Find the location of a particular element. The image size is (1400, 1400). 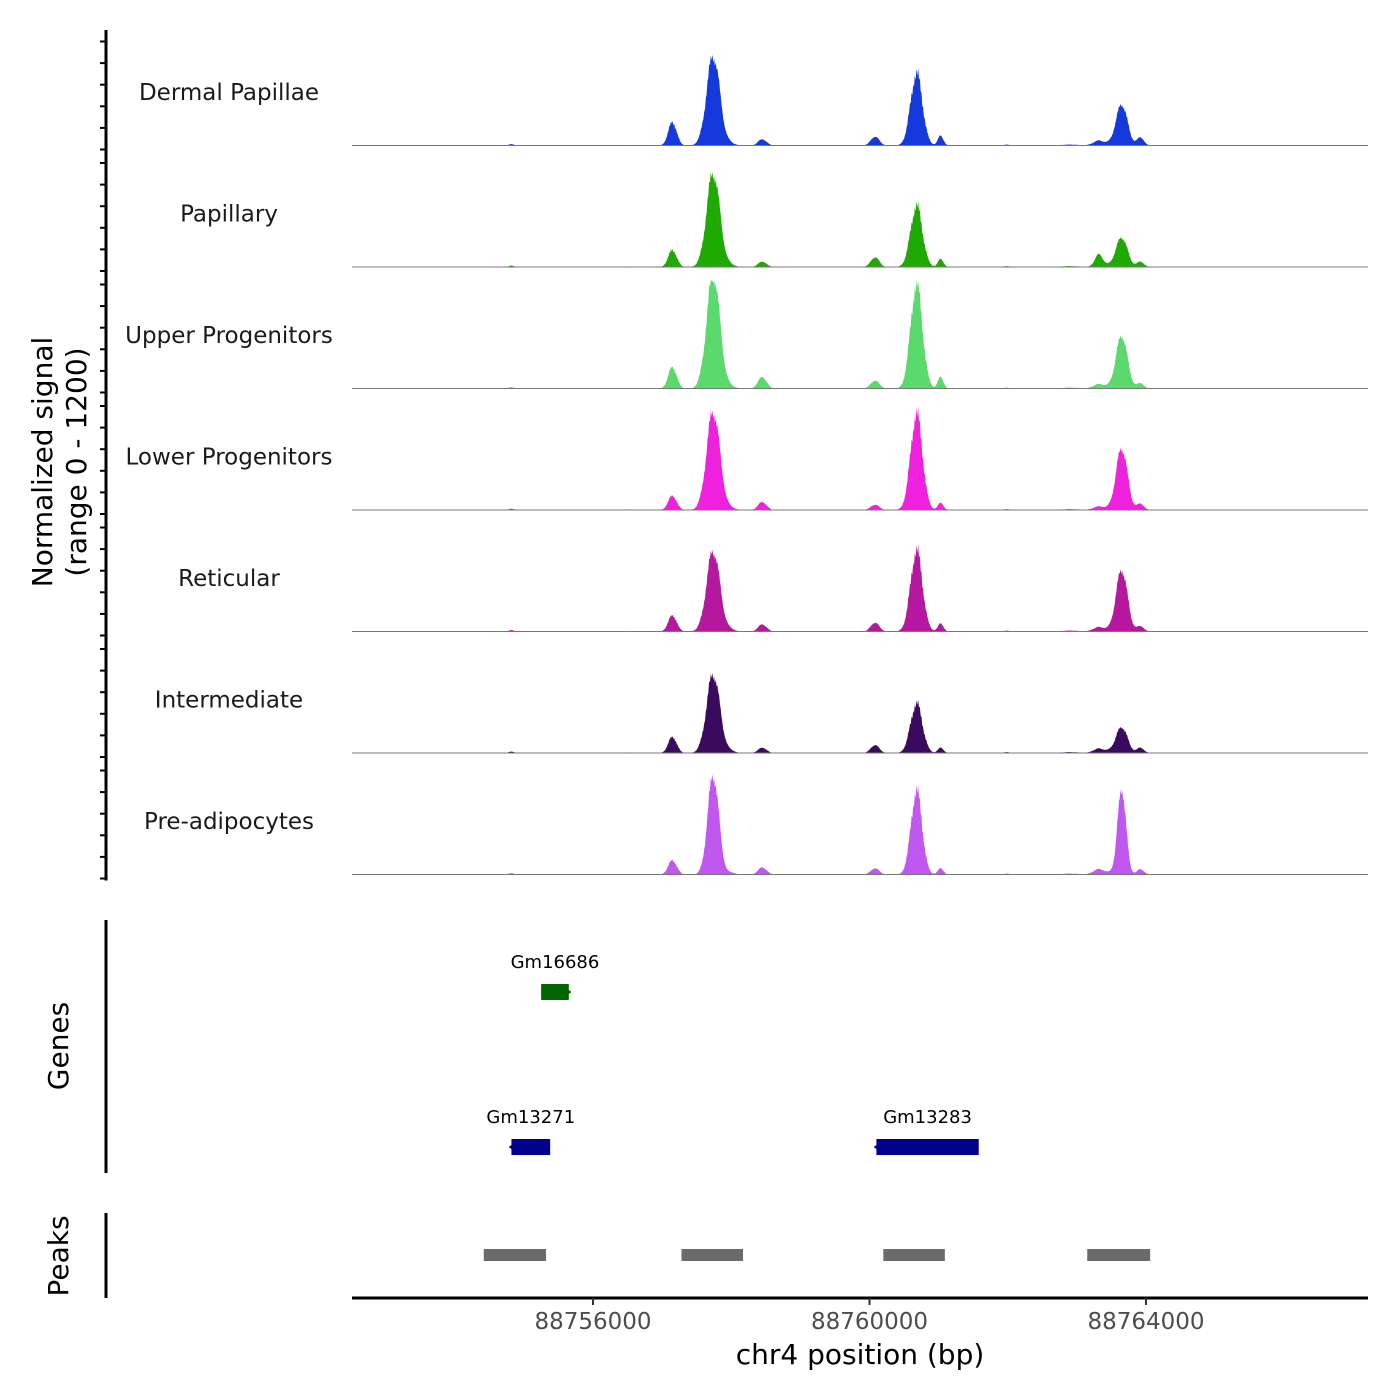

peaks-track is located at coordinates (627, 1255).